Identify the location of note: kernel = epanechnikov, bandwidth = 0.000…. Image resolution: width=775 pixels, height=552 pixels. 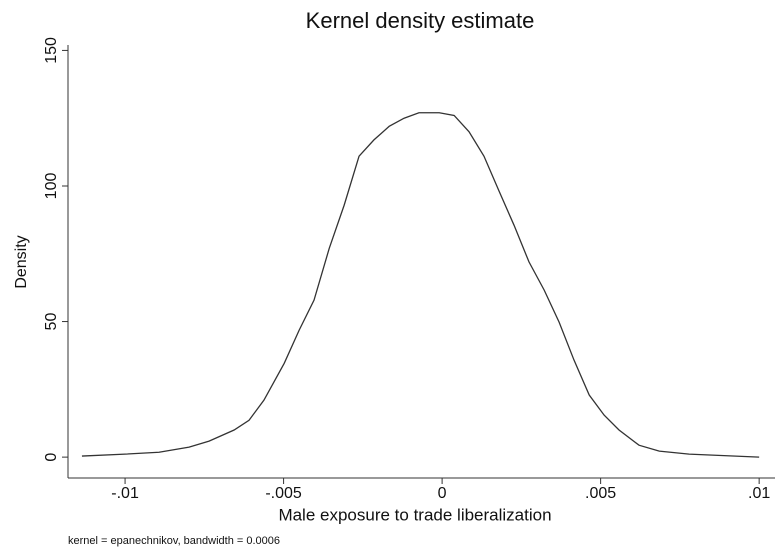
(174, 541).